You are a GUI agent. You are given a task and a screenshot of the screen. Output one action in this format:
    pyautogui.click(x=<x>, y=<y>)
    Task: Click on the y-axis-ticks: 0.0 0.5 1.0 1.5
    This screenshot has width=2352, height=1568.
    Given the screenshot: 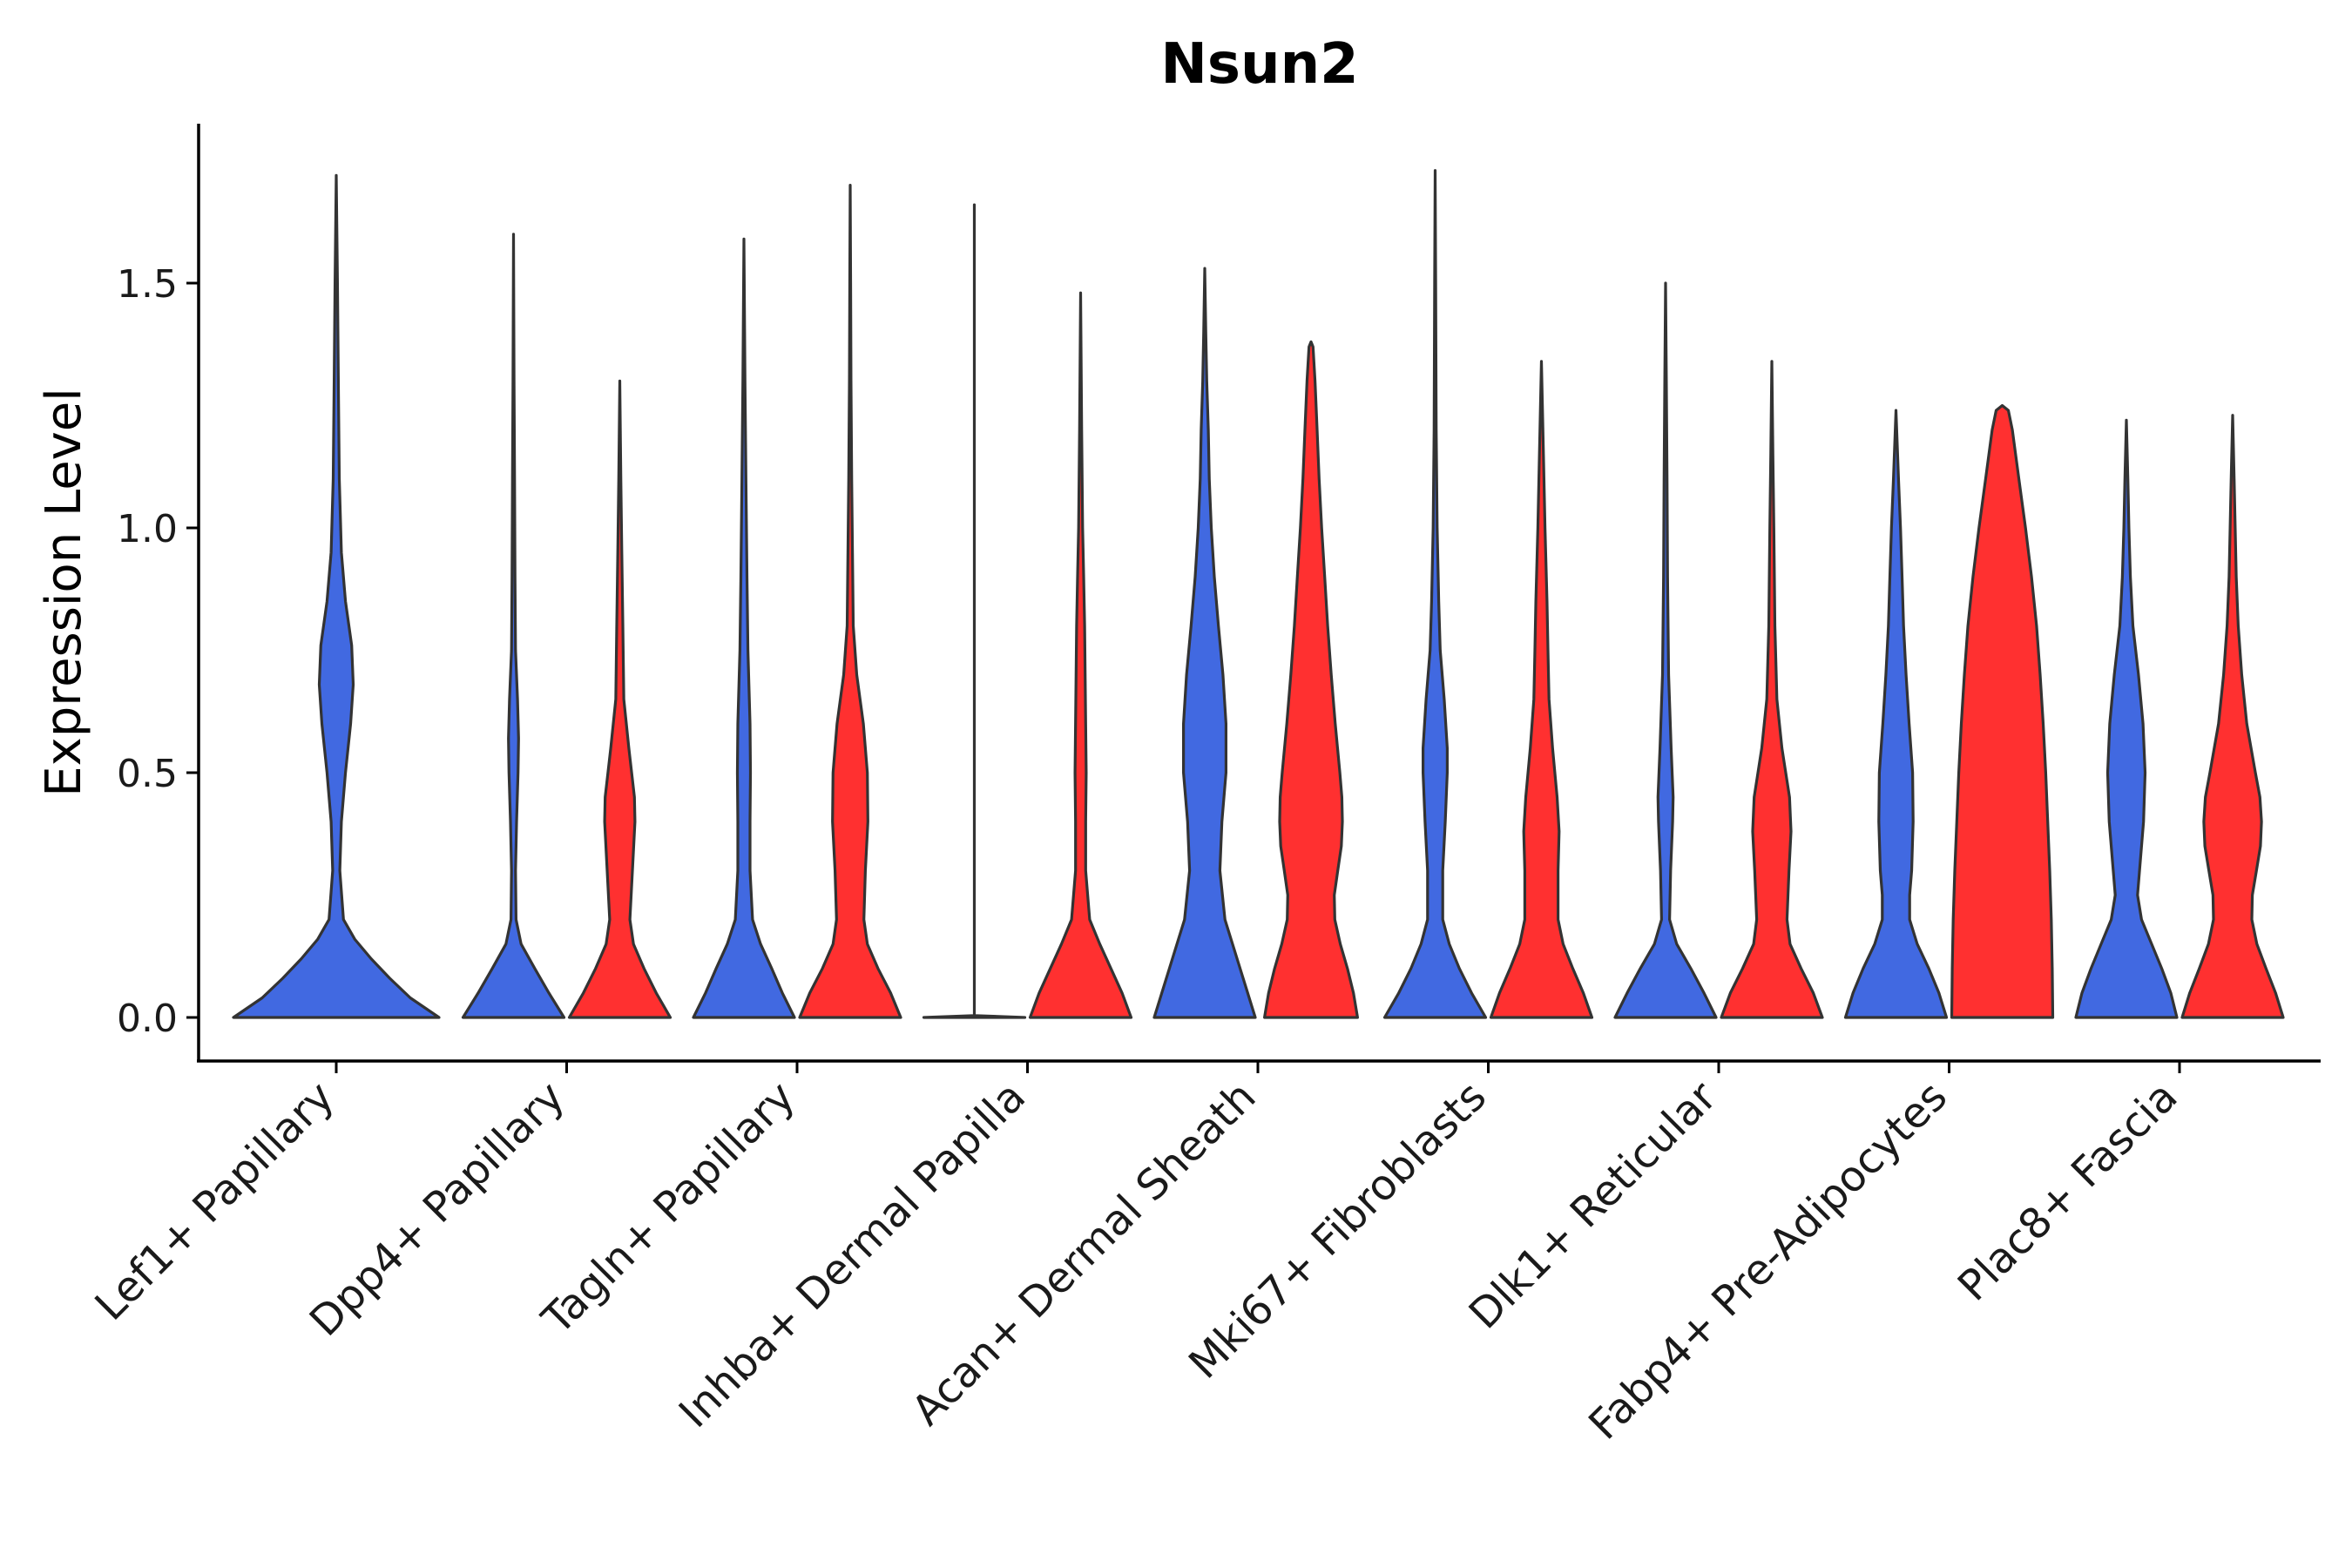 What is the action you would take?
    pyautogui.click(x=158, y=651)
    